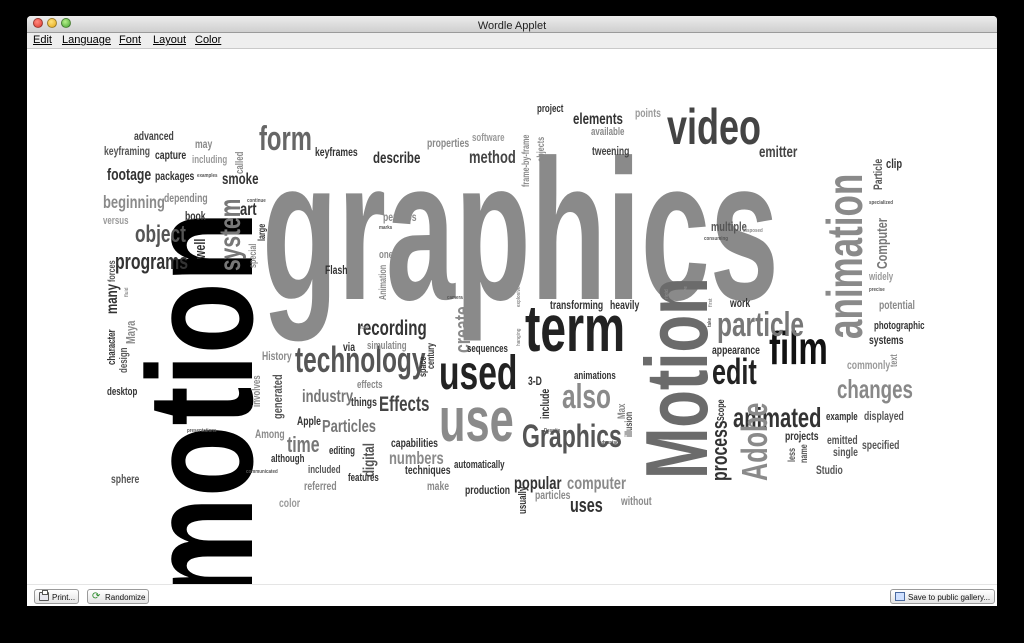 The image size is (1024, 643). What do you see at coordinates (364, 328) in the screenshot?
I see `word-tool: tool` at bounding box center [364, 328].